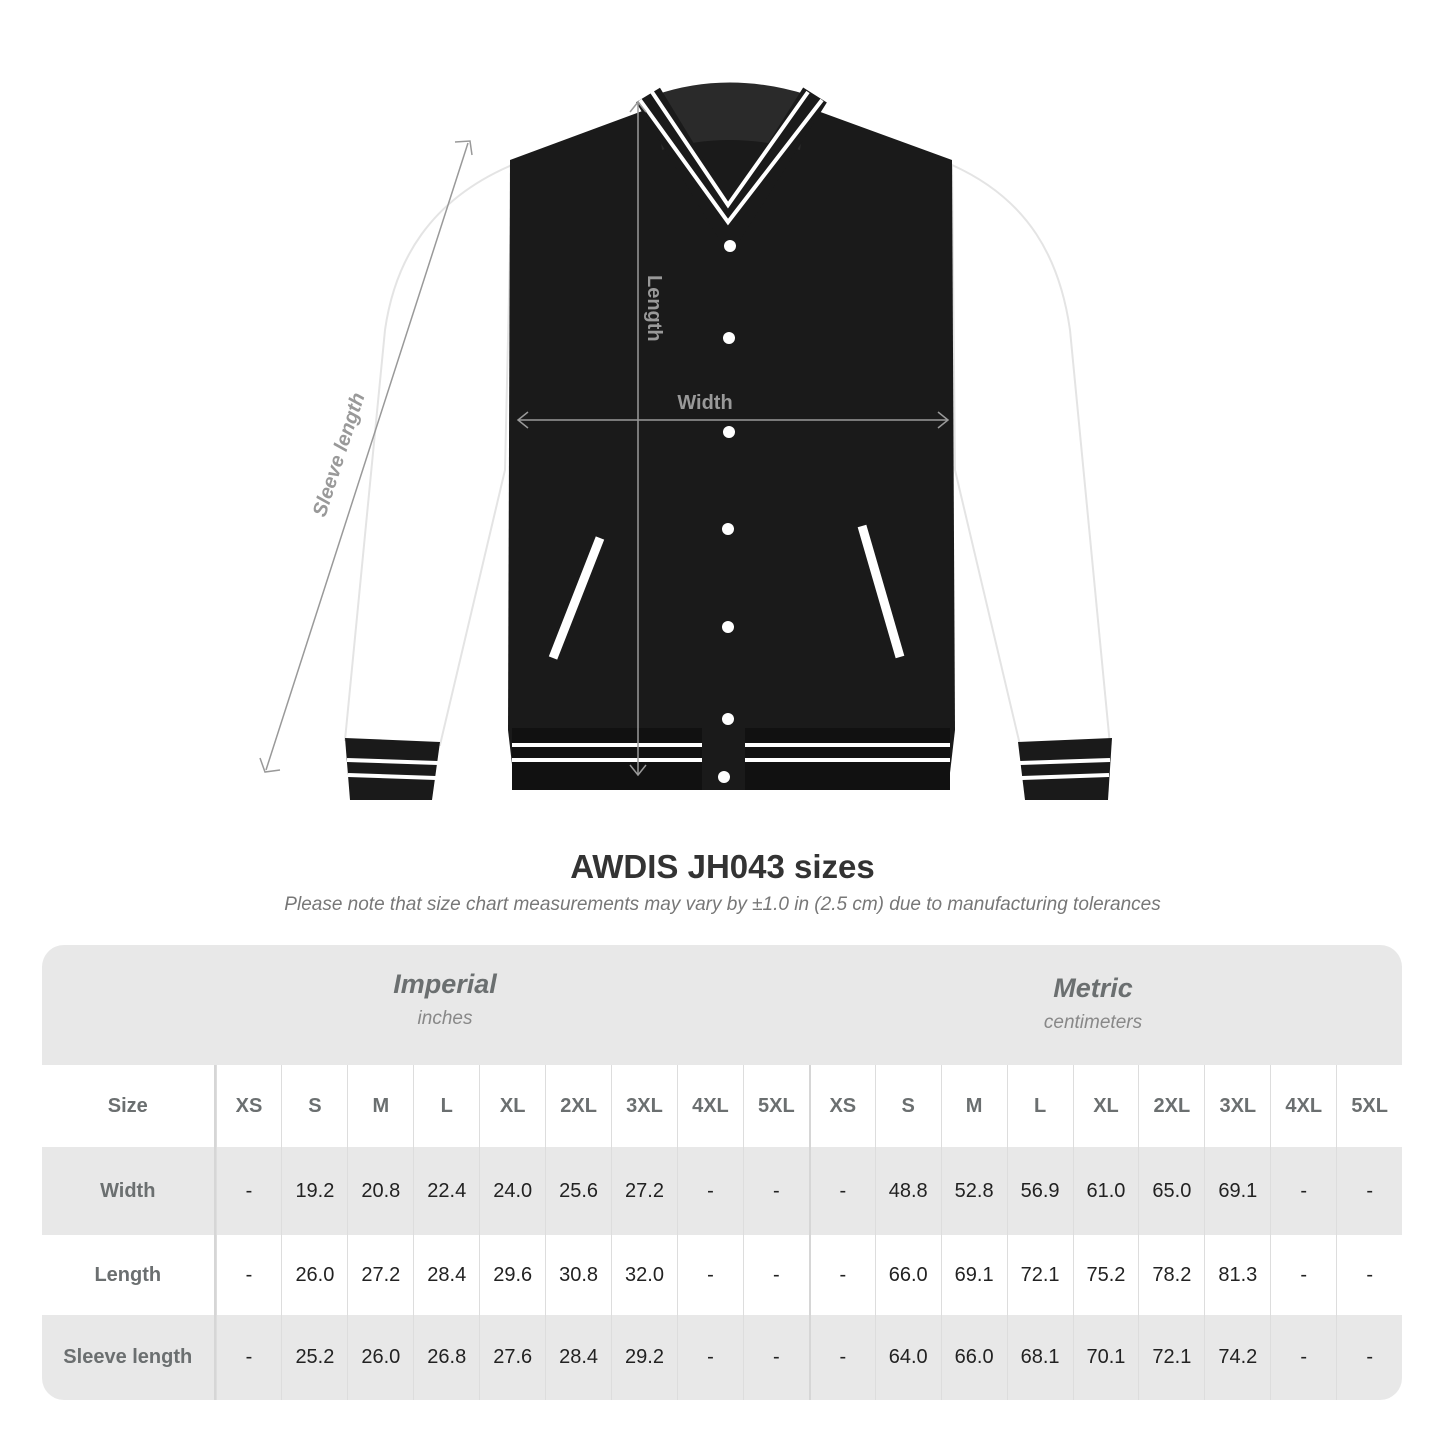 This screenshot has height=1445, width=1445. Describe the element at coordinates (314, 1106) in the screenshot. I see `imperial-size-s: S` at that location.